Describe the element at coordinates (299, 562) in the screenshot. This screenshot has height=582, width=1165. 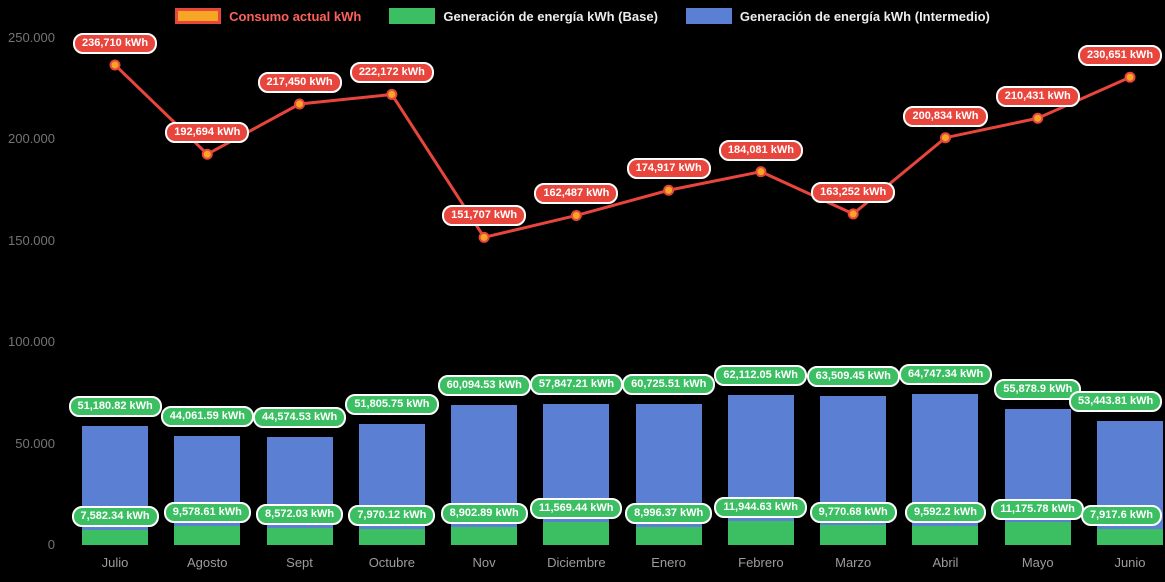
I see `x-axis-category-label: Sept` at that location.